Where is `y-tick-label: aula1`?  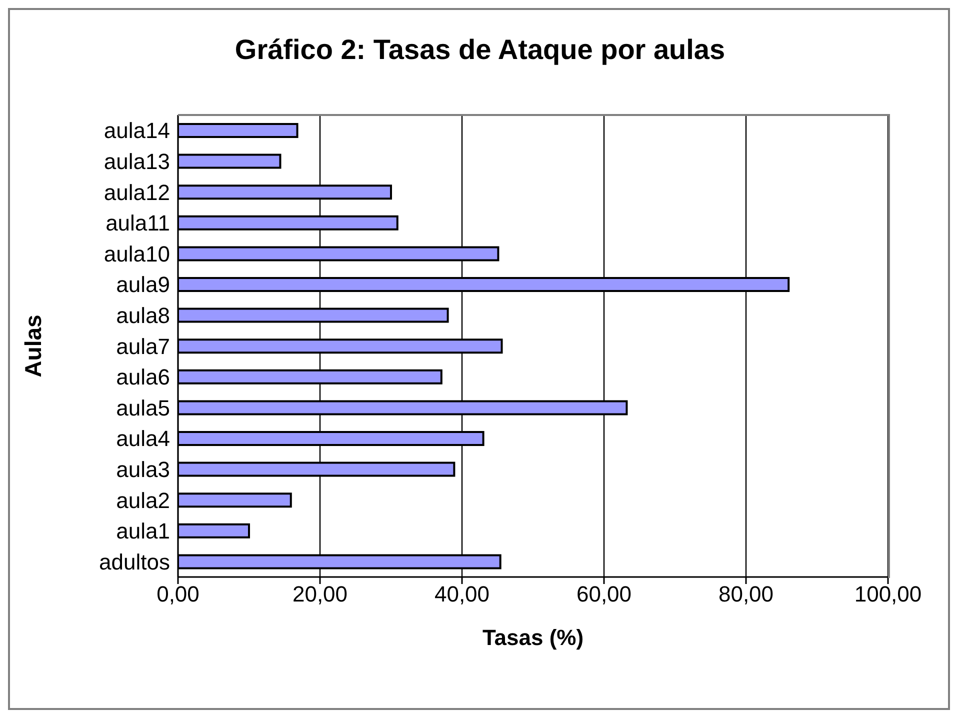
y-tick-label: aula1 is located at coordinates (143, 531).